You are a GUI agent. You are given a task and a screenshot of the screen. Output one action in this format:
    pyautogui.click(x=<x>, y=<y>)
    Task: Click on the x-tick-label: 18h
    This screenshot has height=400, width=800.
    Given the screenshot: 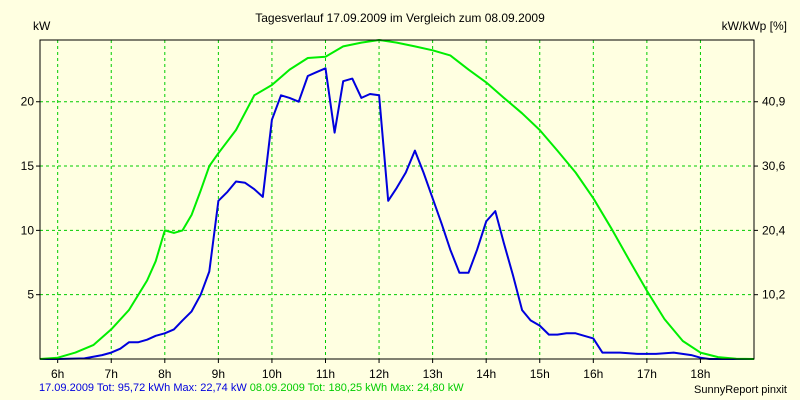 What is the action you would take?
    pyautogui.click(x=700, y=374)
    